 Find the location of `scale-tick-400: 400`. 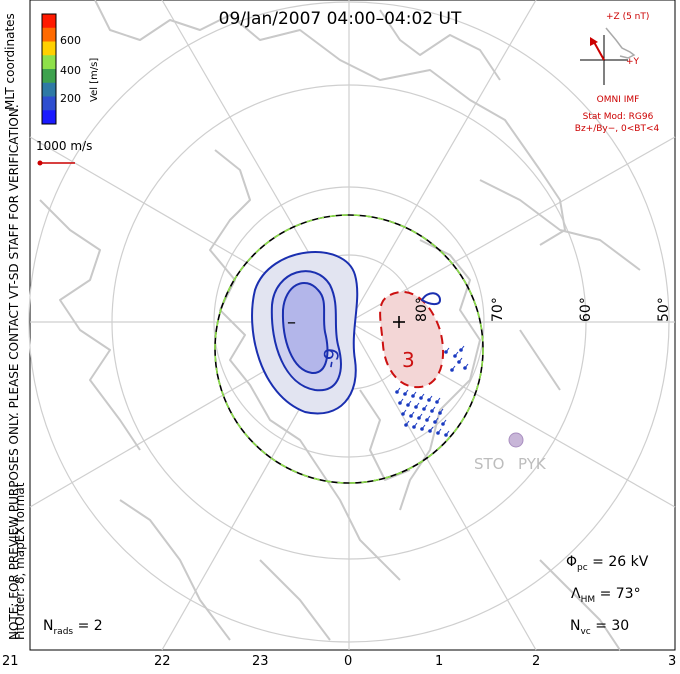

scale-tick-400: 400 is located at coordinates (70, 70).